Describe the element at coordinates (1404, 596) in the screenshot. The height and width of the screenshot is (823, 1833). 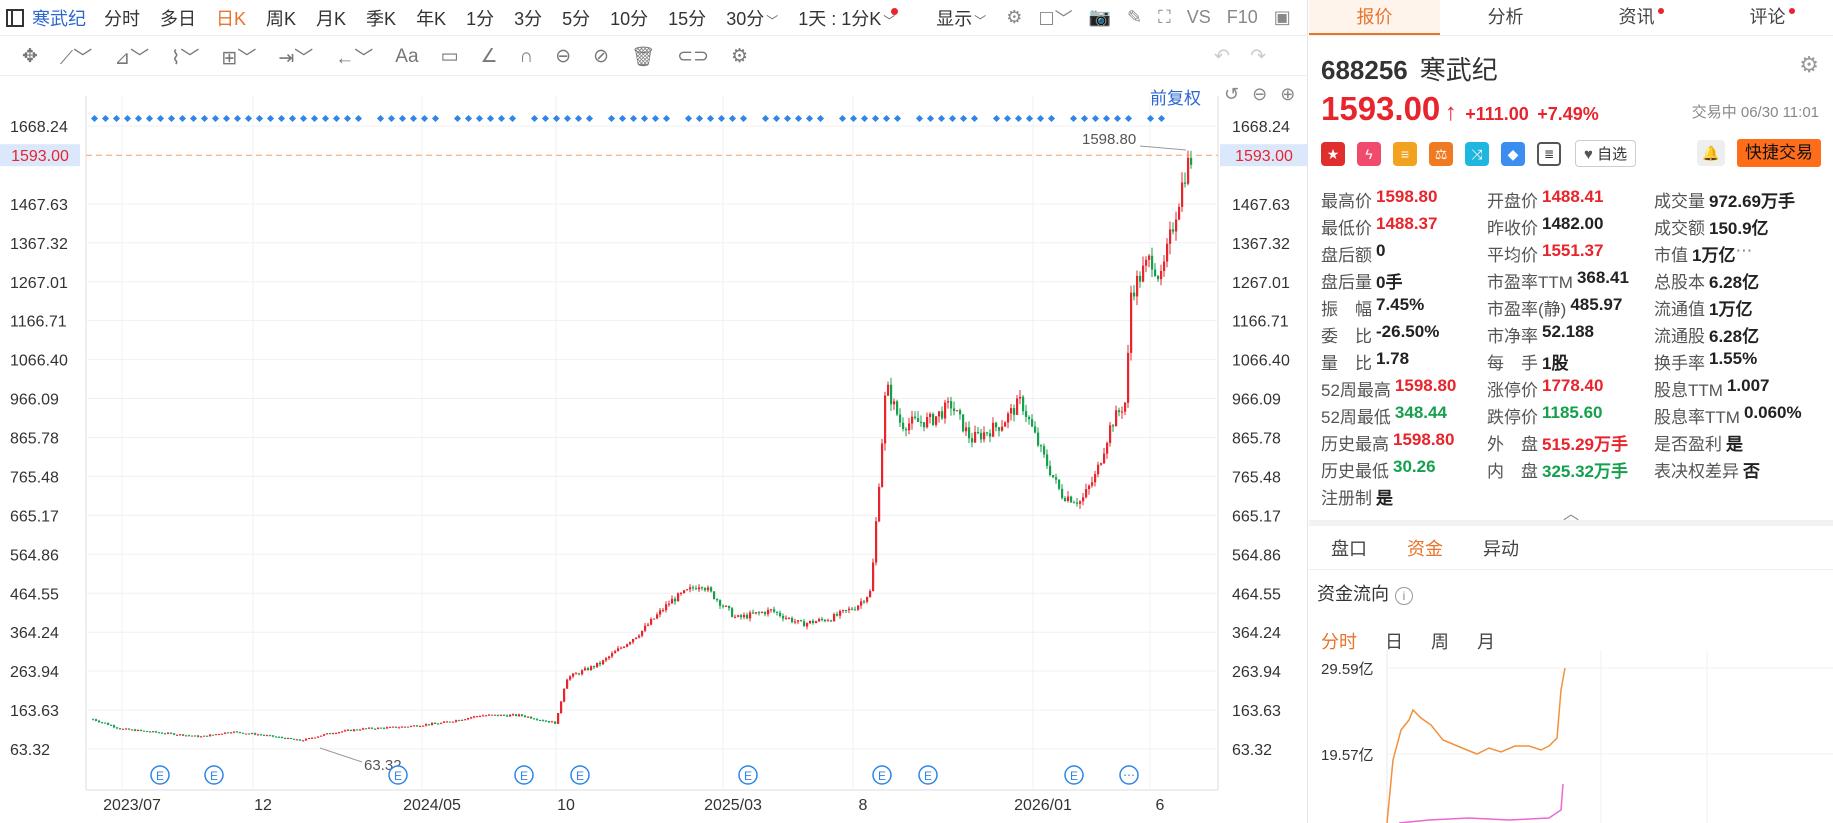
I see `info-icon: i` at that location.